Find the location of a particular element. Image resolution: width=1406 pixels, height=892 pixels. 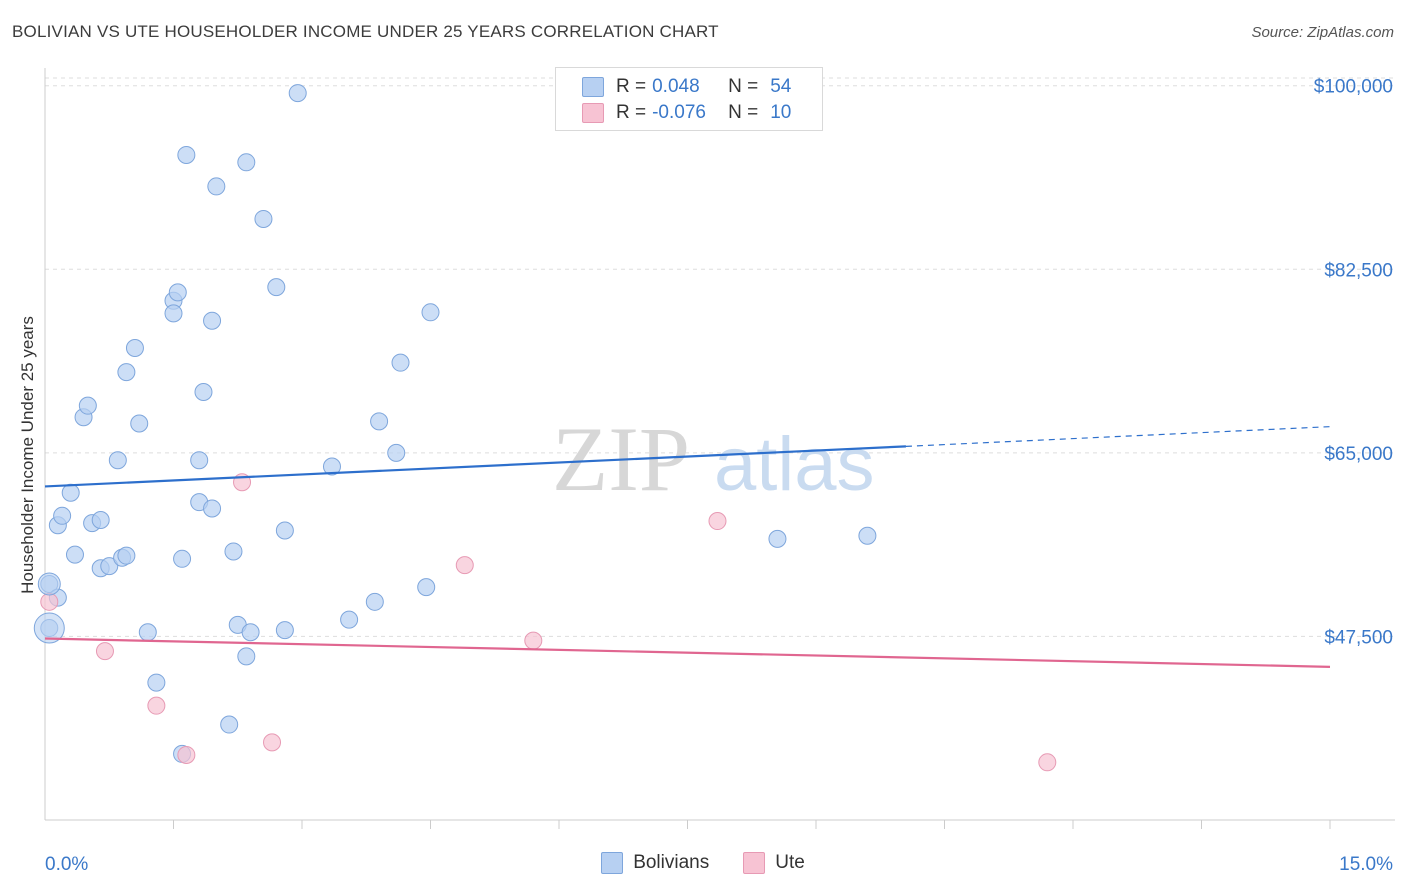

y-tick-label: $100,000 is located at coordinates (1353, 87).